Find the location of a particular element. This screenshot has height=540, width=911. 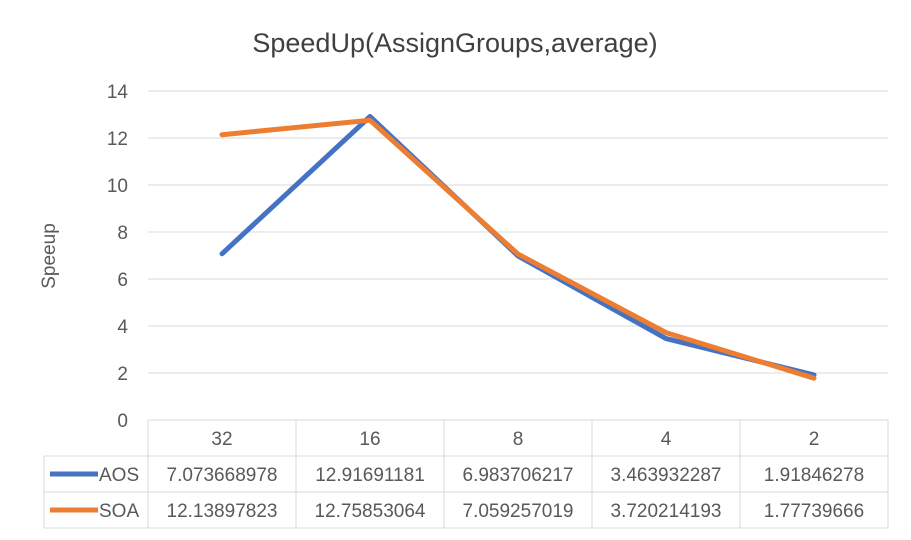

legend-label: AOS is located at coordinates (119, 475).